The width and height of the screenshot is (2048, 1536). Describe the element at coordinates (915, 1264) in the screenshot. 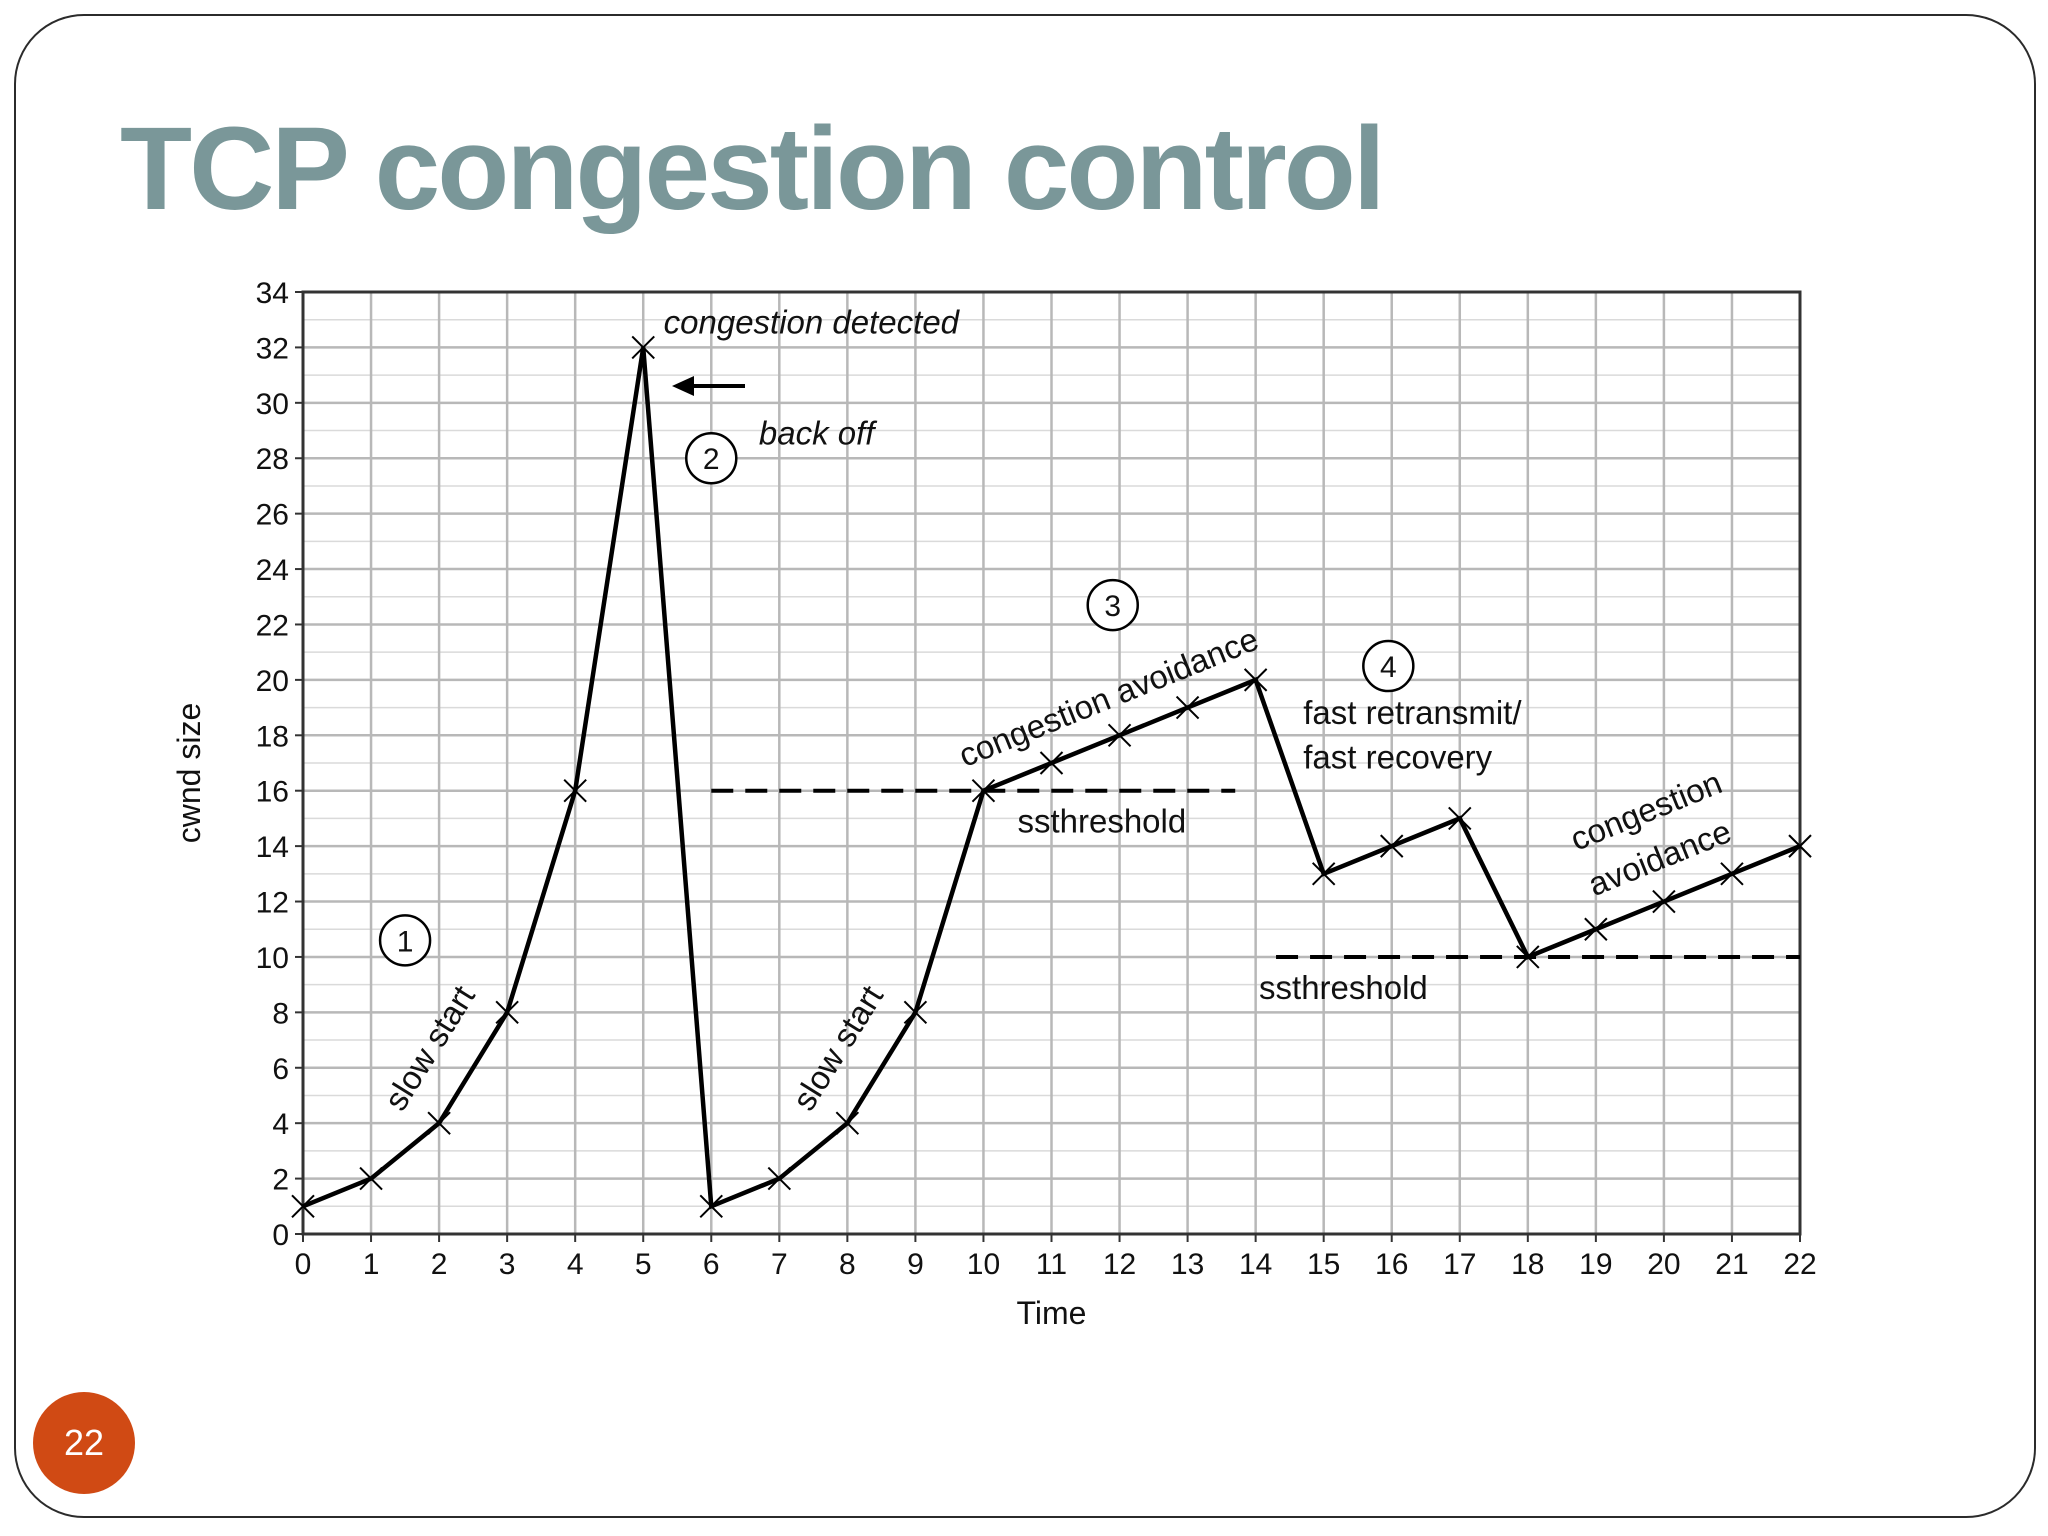

I see `x-tick-label: 9` at that location.